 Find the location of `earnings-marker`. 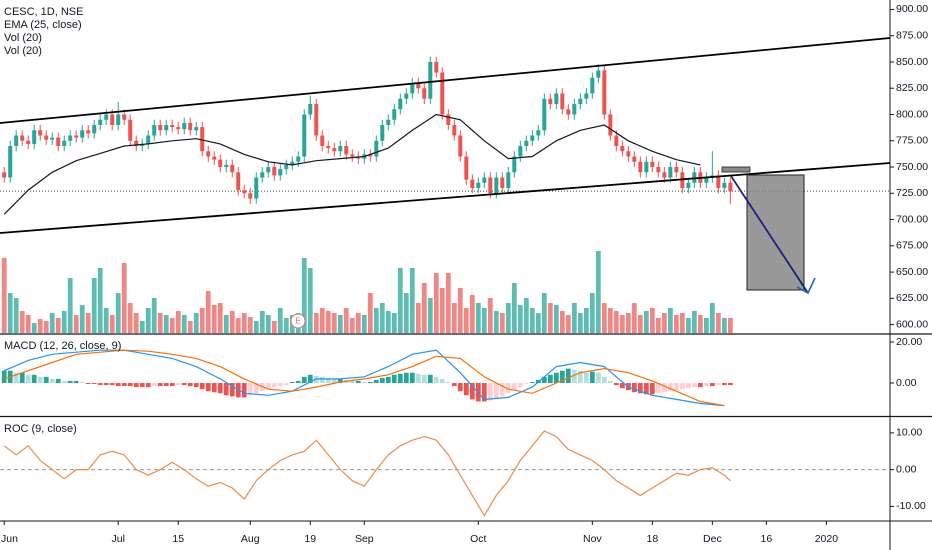

earnings-marker is located at coordinates (298, 321).